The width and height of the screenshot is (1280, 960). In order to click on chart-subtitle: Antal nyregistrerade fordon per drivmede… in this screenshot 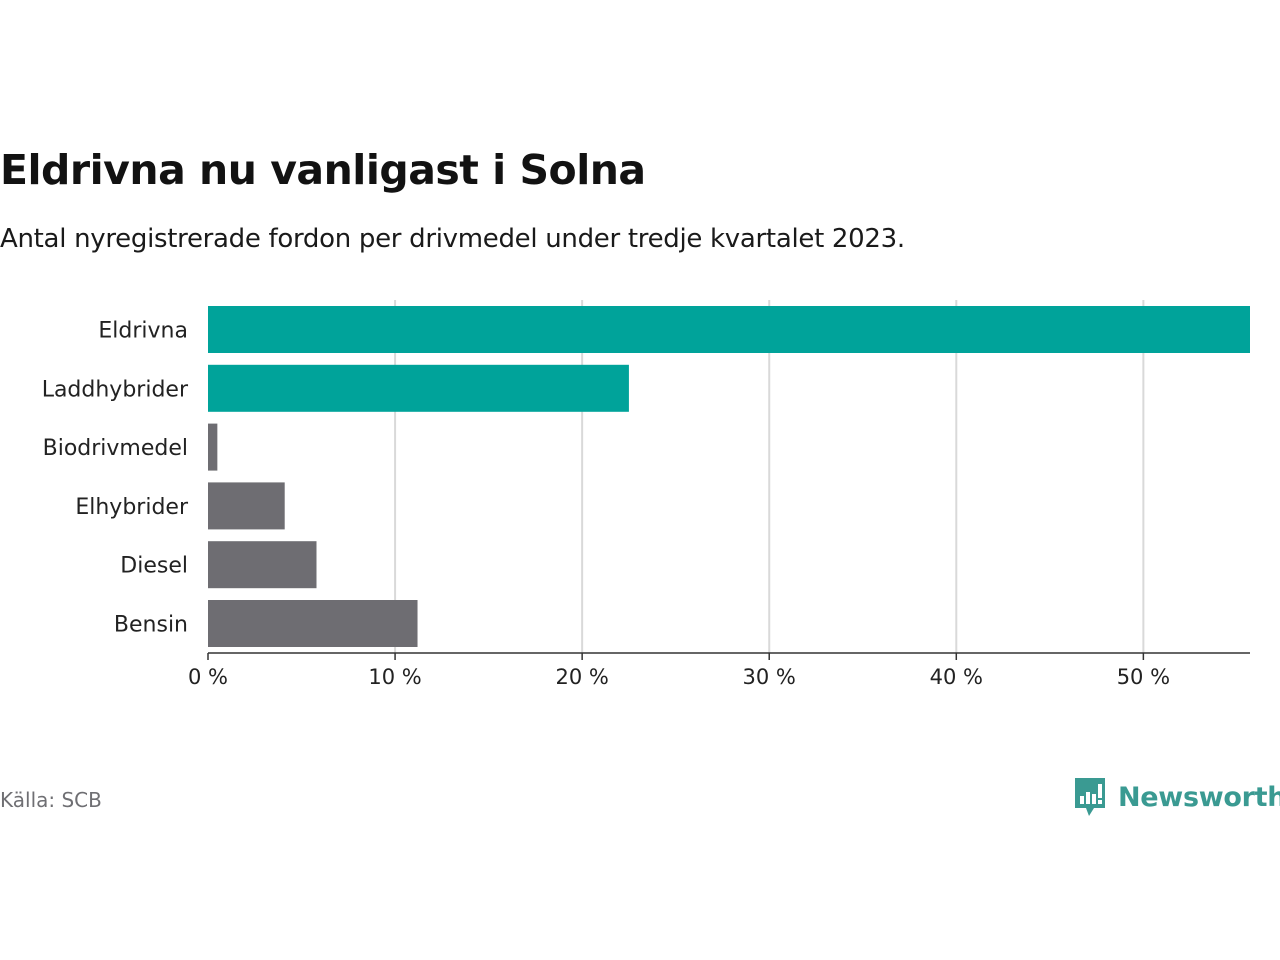, I will do `click(452, 239)`.